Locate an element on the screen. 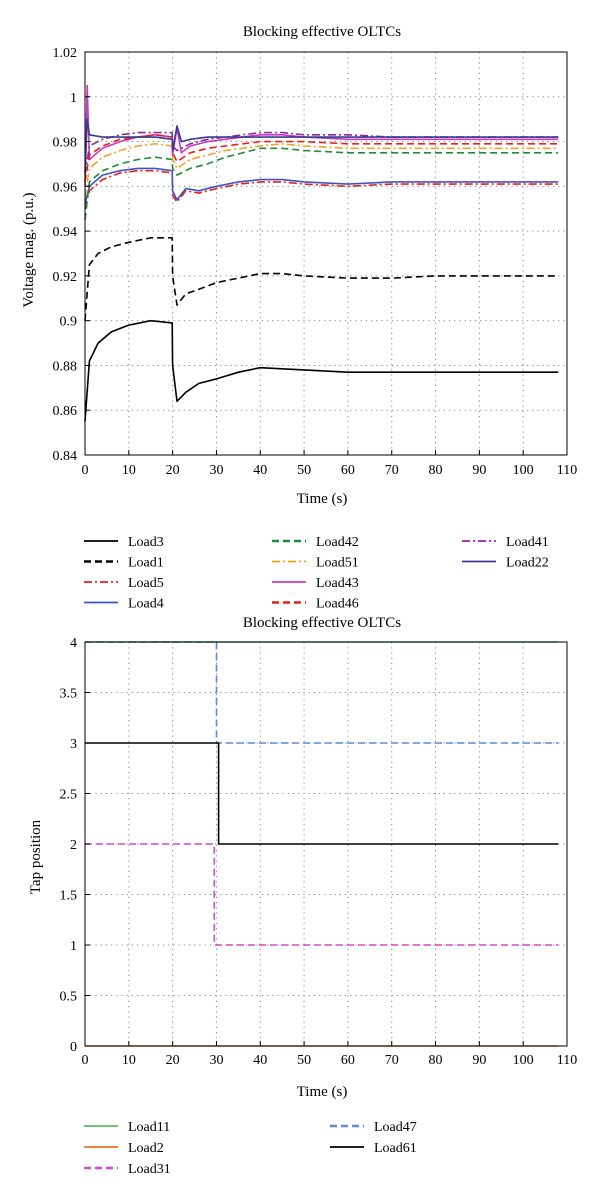 Image resolution: width=600 pixels, height=1196 pixels. legend-label: Load47 is located at coordinates (395, 1127).